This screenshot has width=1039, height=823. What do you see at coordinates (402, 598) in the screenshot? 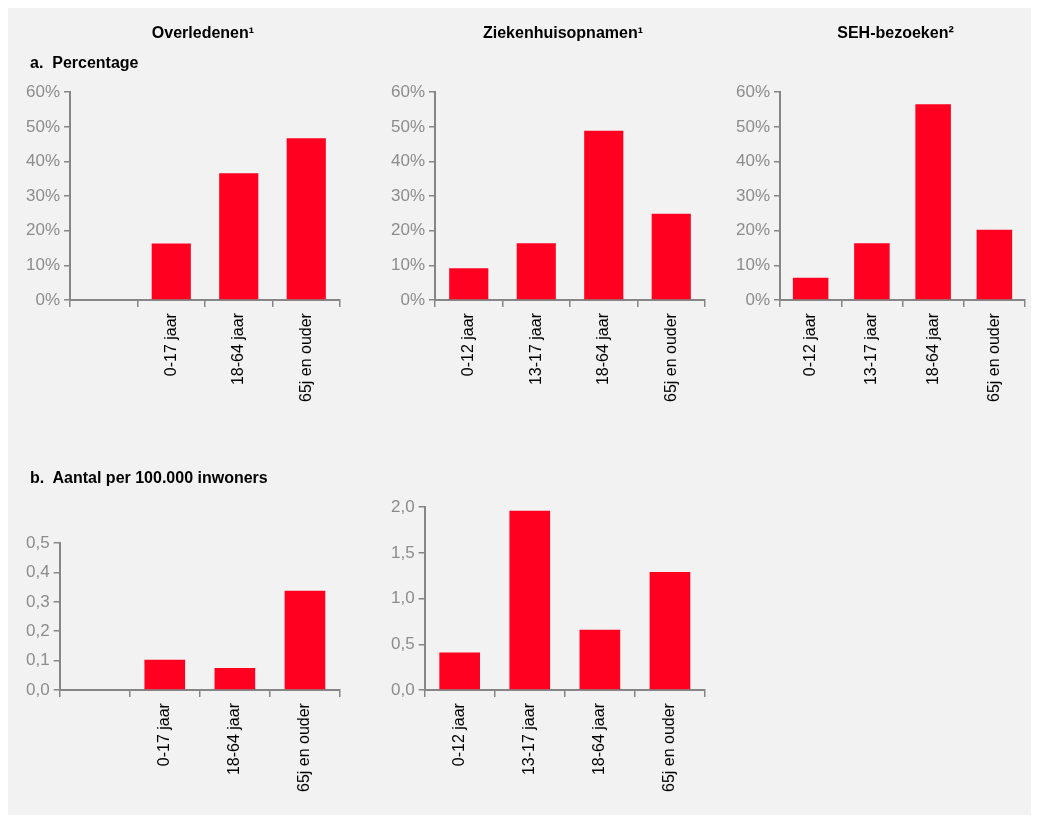
I see `y-tick-label: 1,0` at bounding box center [402, 598].